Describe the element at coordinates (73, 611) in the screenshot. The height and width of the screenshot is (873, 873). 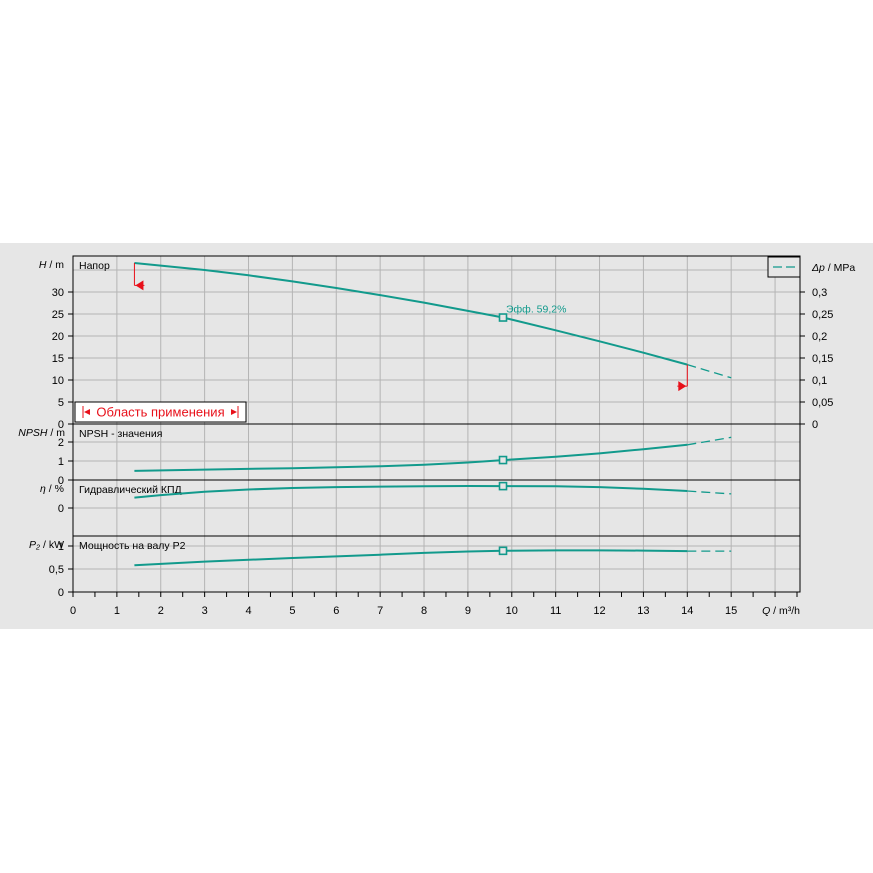
I see `x-tick-label: 0` at that location.